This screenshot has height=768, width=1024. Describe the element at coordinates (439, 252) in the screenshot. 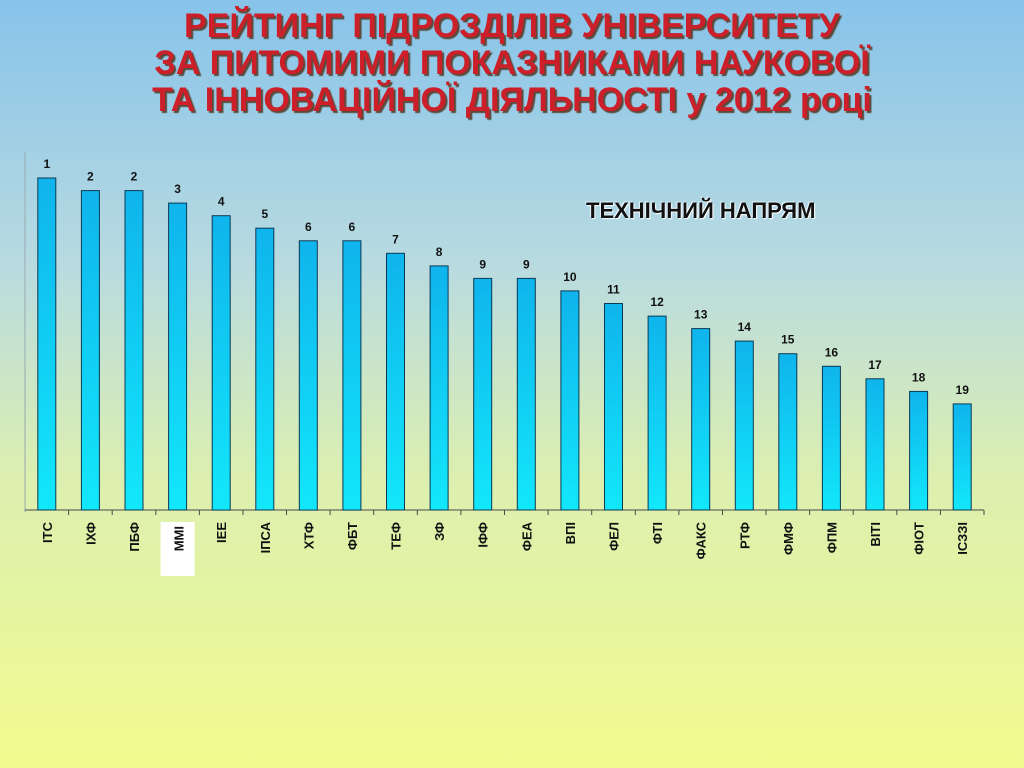

I see `value-label: 8` at that location.